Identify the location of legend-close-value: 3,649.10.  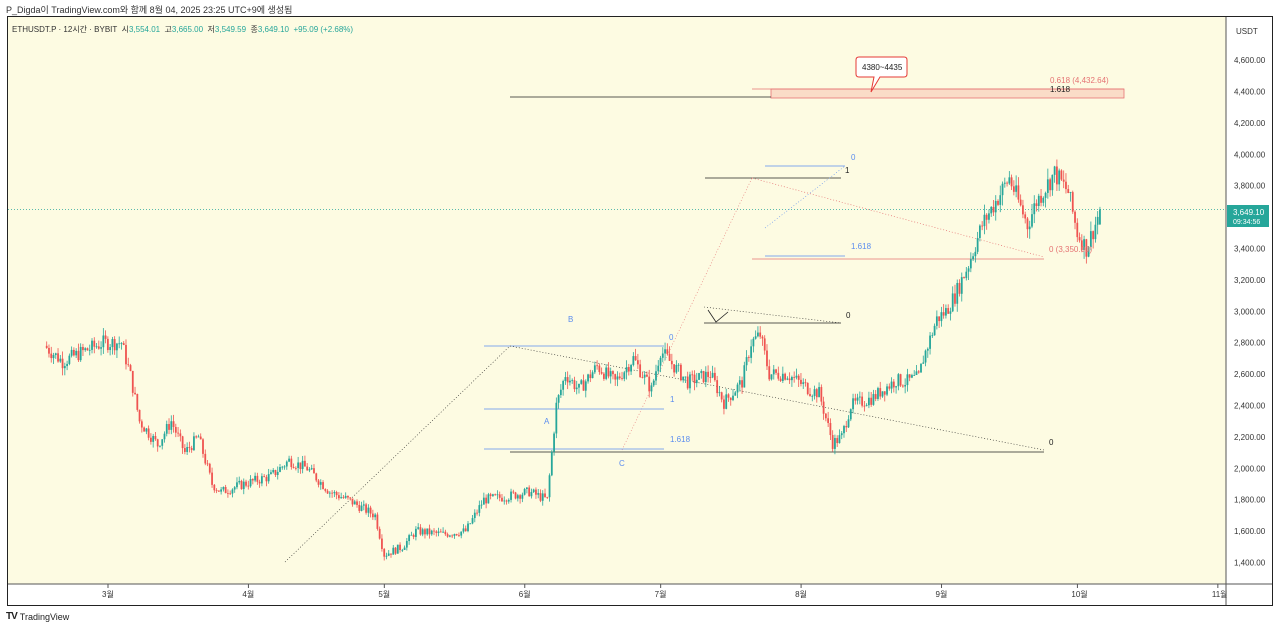
(273, 29).